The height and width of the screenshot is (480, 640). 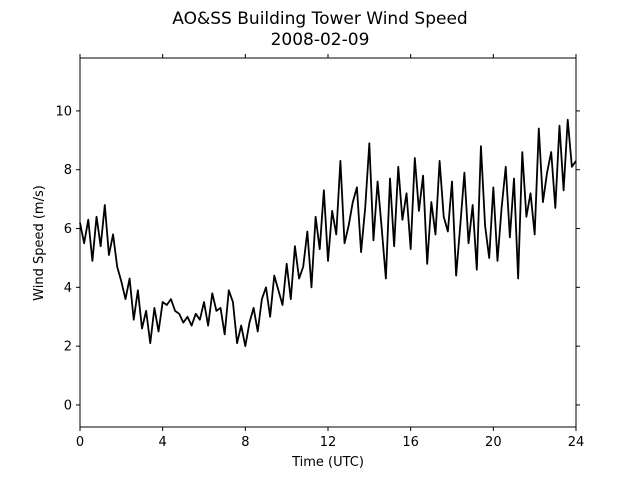 I want to click on y-tick-label: 6, so click(x=68, y=229).